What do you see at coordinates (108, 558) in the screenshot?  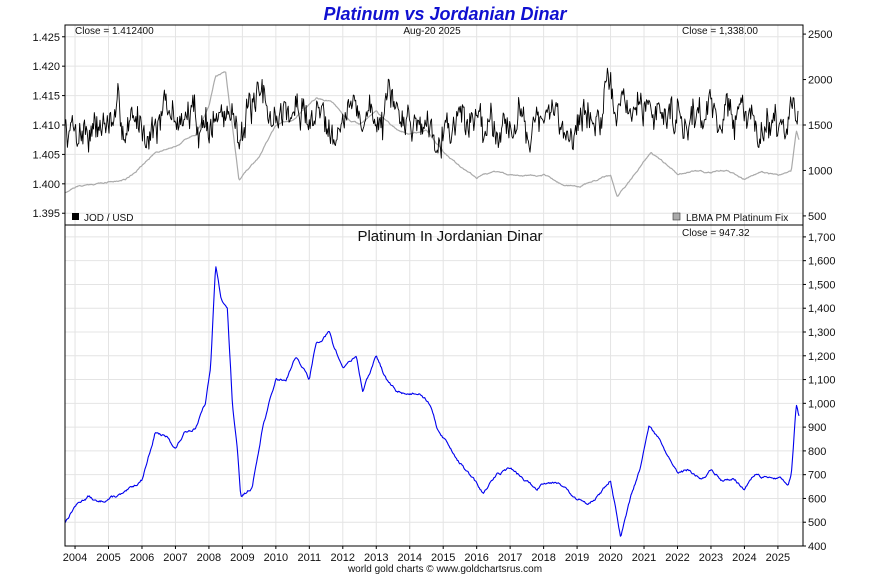 I see `x-tick-1: 2005` at bounding box center [108, 558].